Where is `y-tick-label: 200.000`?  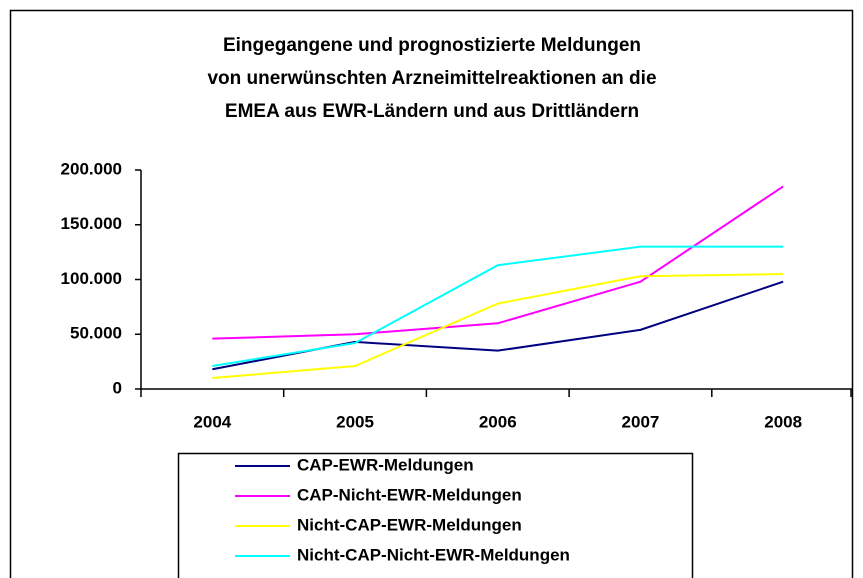 y-tick-label: 200.000 is located at coordinates (91, 168).